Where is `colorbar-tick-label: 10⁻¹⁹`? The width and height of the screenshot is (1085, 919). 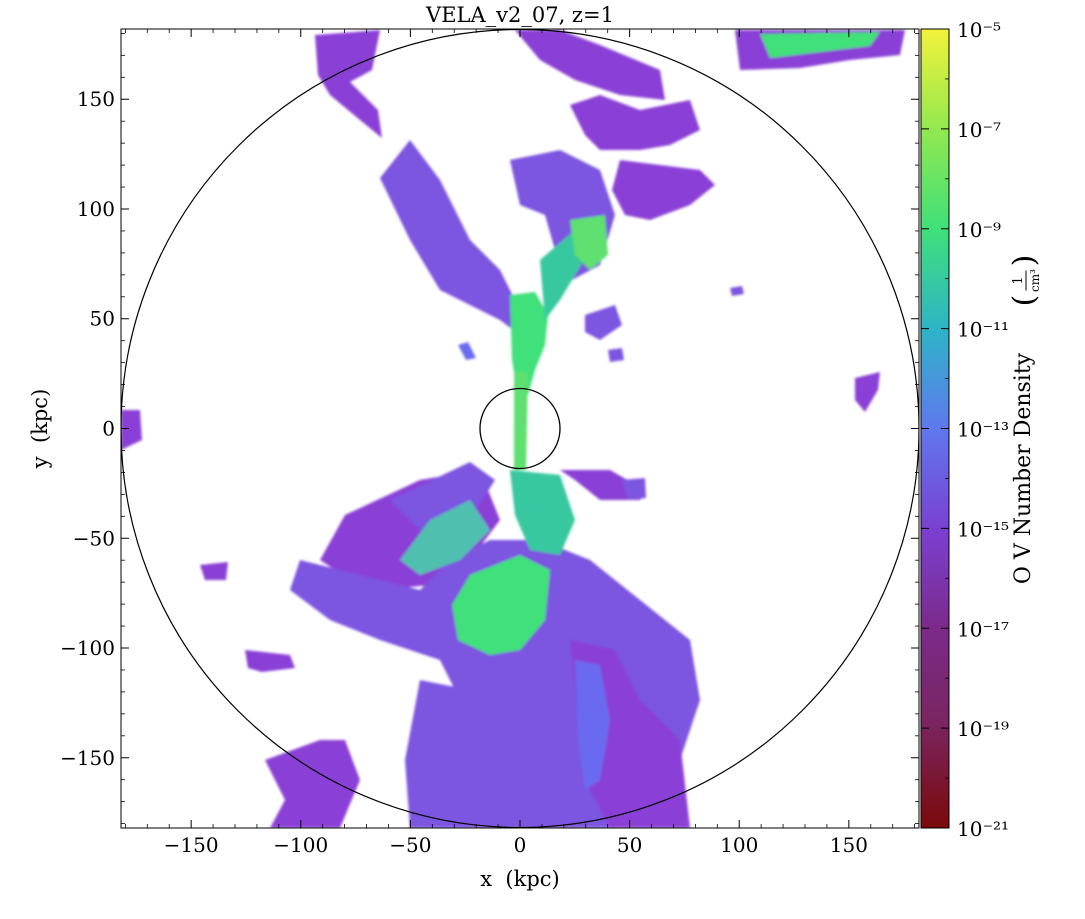
colorbar-tick-label: 10⁻¹⁹ is located at coordinates (983, 729).